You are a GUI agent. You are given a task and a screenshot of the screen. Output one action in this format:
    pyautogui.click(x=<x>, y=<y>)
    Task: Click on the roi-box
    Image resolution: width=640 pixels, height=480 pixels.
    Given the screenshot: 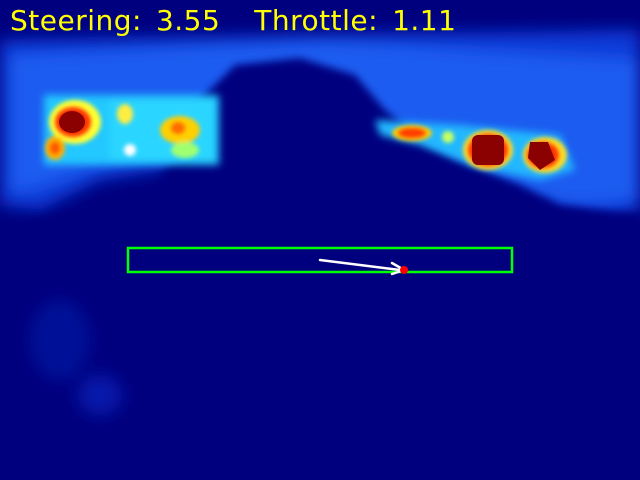 What is the action you would take?
    pyautogui.click(x=320, y=260)
    